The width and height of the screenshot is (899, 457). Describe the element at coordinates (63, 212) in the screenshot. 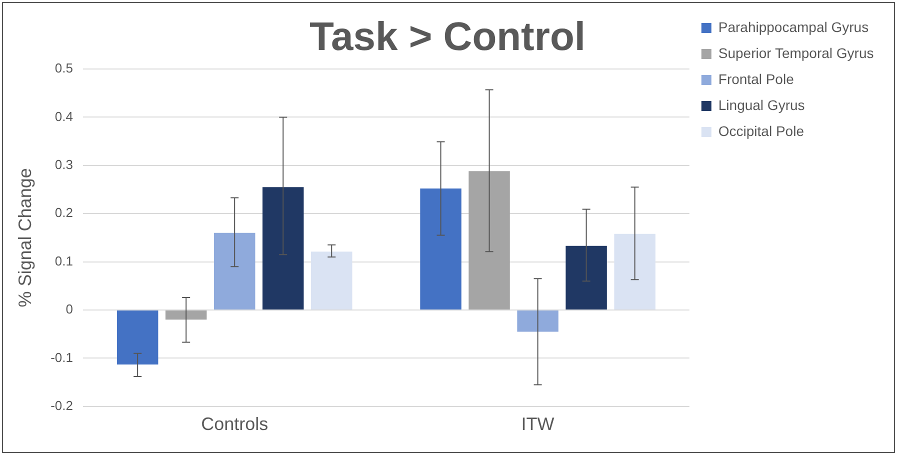

I see `y-tick-label: 0.2` at that location.